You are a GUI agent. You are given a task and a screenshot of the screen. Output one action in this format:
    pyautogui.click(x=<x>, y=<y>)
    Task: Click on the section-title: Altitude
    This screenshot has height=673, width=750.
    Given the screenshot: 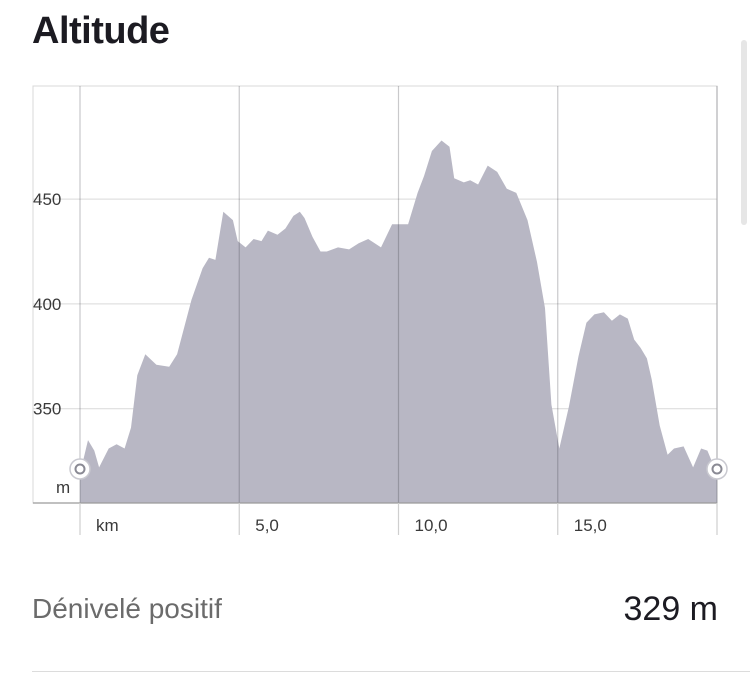 What is the action you would take?
    pyautogui.click(x=101, y=31)
    